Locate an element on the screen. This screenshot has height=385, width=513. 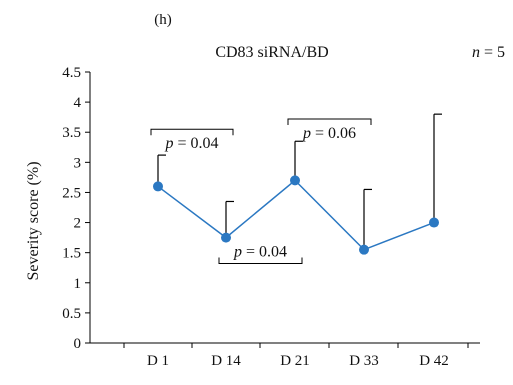
series-line is located at coordinates (296, 215).